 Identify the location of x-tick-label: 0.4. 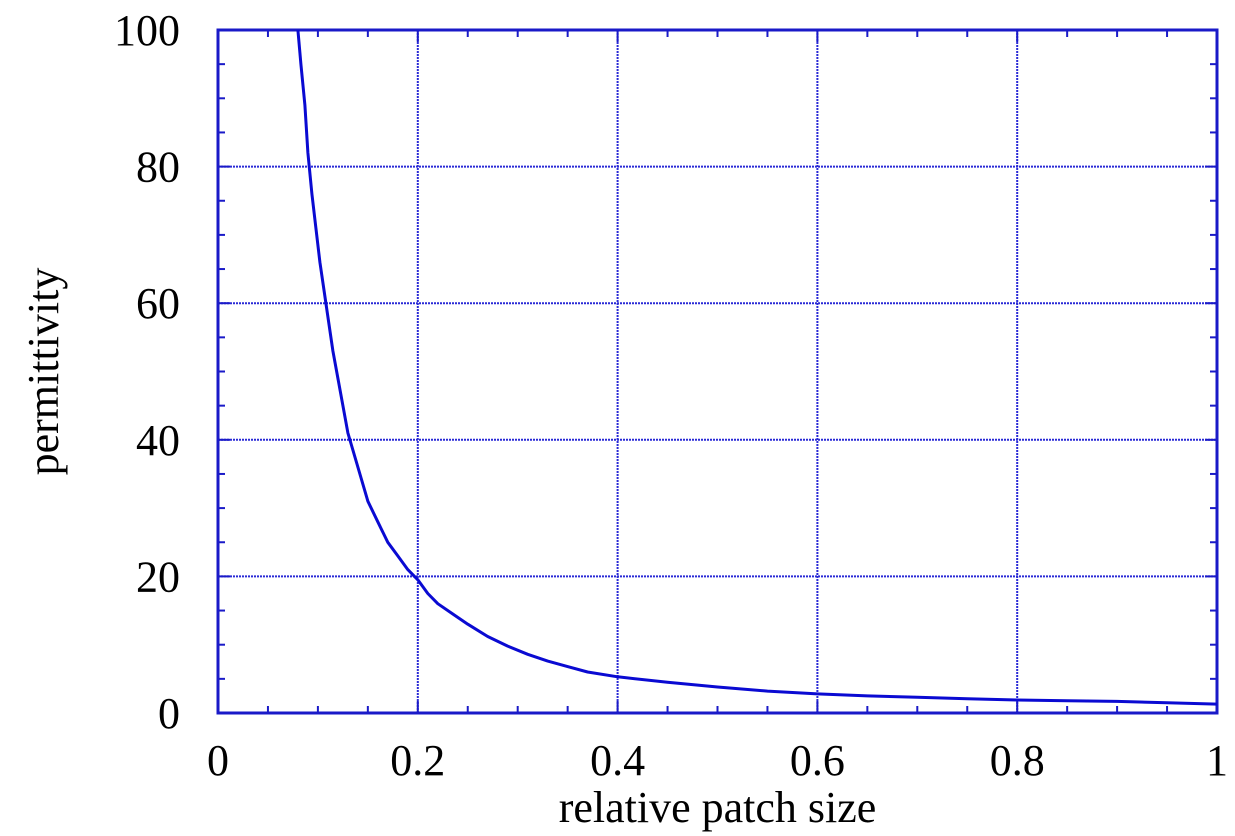
(617, 760).